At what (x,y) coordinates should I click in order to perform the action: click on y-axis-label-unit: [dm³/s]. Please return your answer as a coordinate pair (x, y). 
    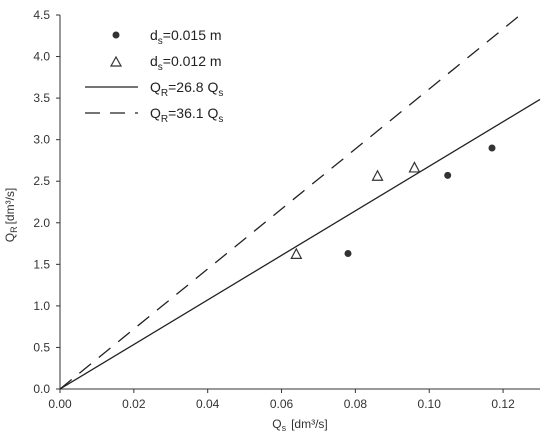
    Looking at the image, I should click on (10, 206).